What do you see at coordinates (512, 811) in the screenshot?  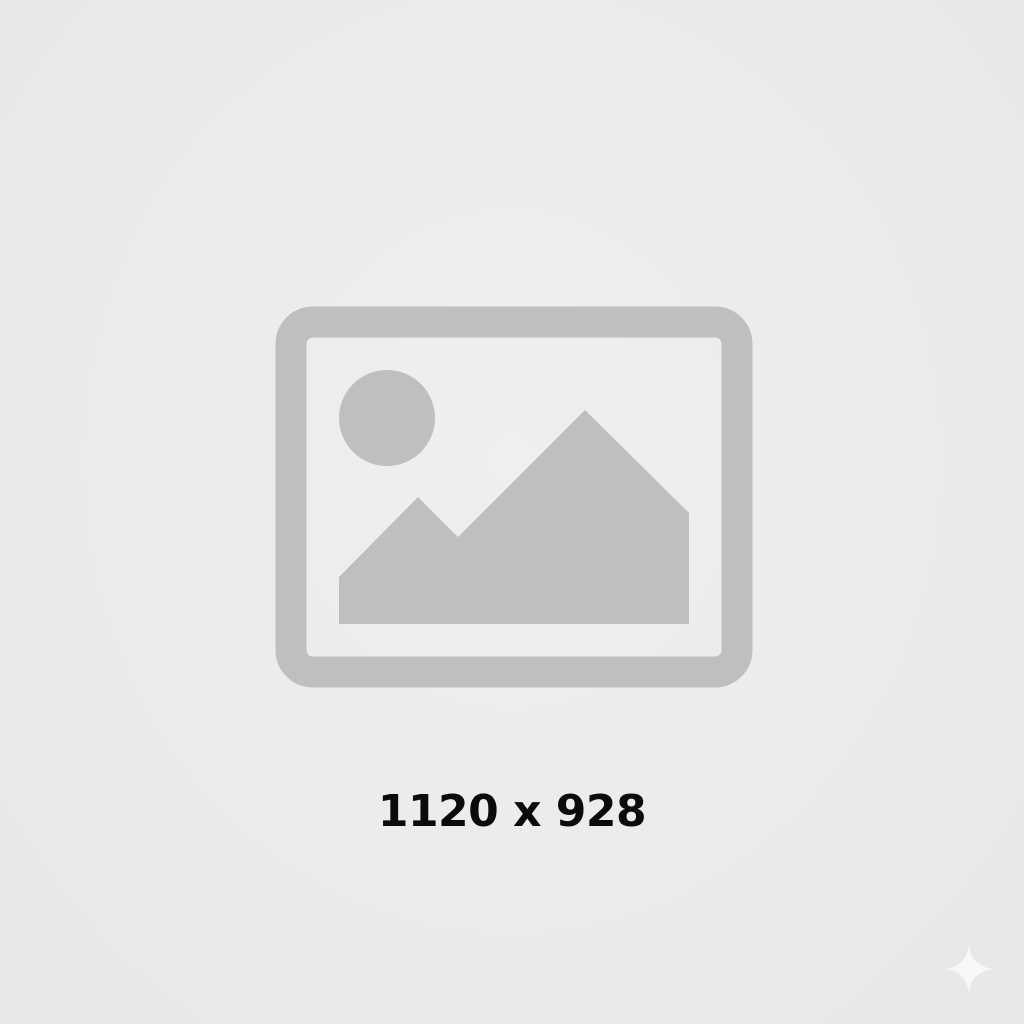 I see `dimensions-label: 1120 x 928` at bounding box center [512, 811].